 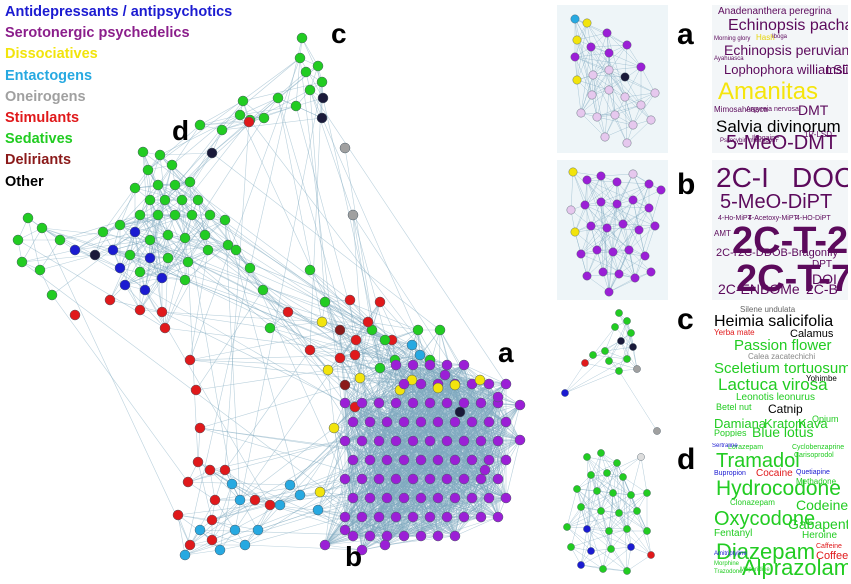 What do you see at coordinates (816, 481) in the screenshot?
I see `word-cloud-term: Methadone` at bounding box center [816, 481].